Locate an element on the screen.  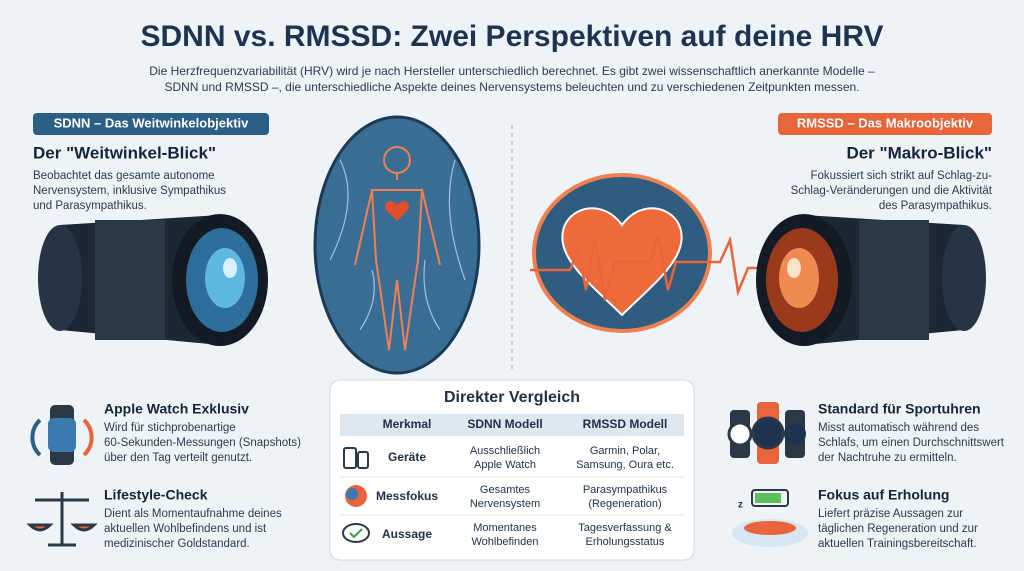
table-title: Direkter Vergleich is located at coordinates (512, 397).